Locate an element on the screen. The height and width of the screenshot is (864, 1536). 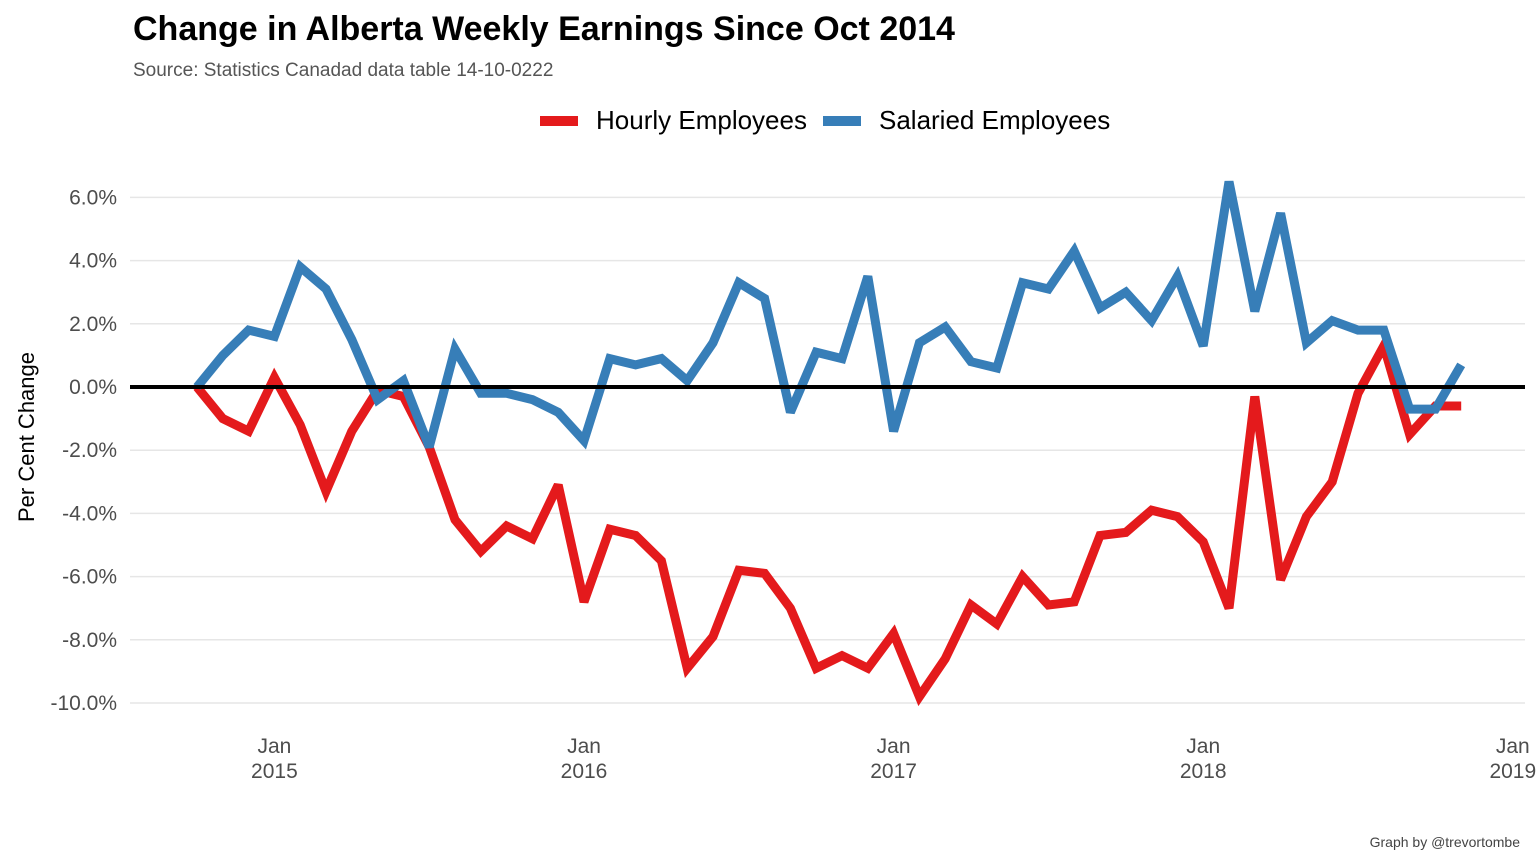
legend-swatch-hourly is located at coordinates (559, 120).